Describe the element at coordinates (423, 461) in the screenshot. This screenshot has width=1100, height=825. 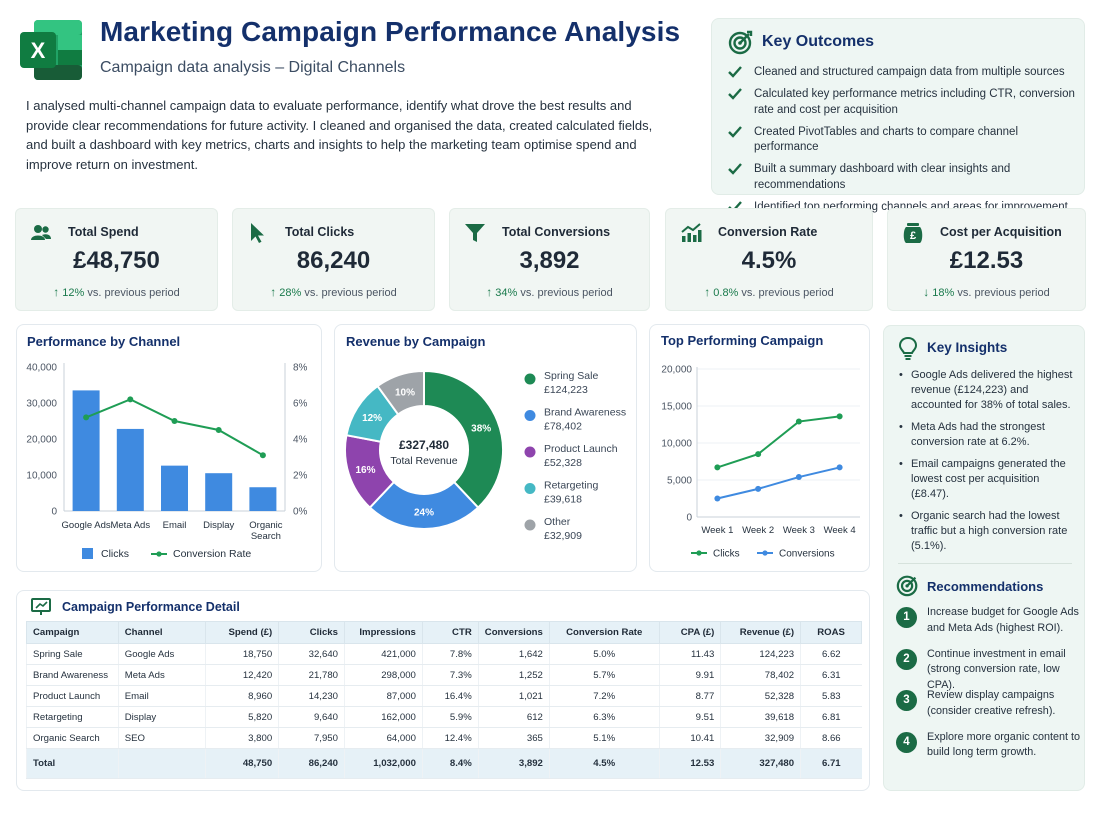
I see `donut-center-label: Total Revenue` at that location.